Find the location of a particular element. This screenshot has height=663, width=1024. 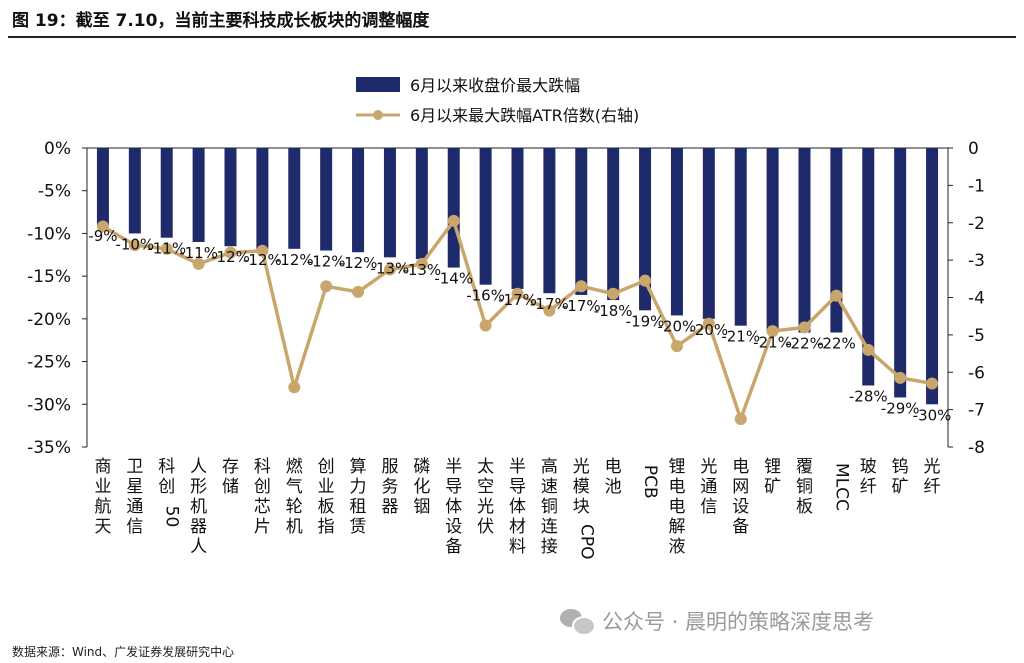

category-label-char: 创 is located at coordinates (166, 487).